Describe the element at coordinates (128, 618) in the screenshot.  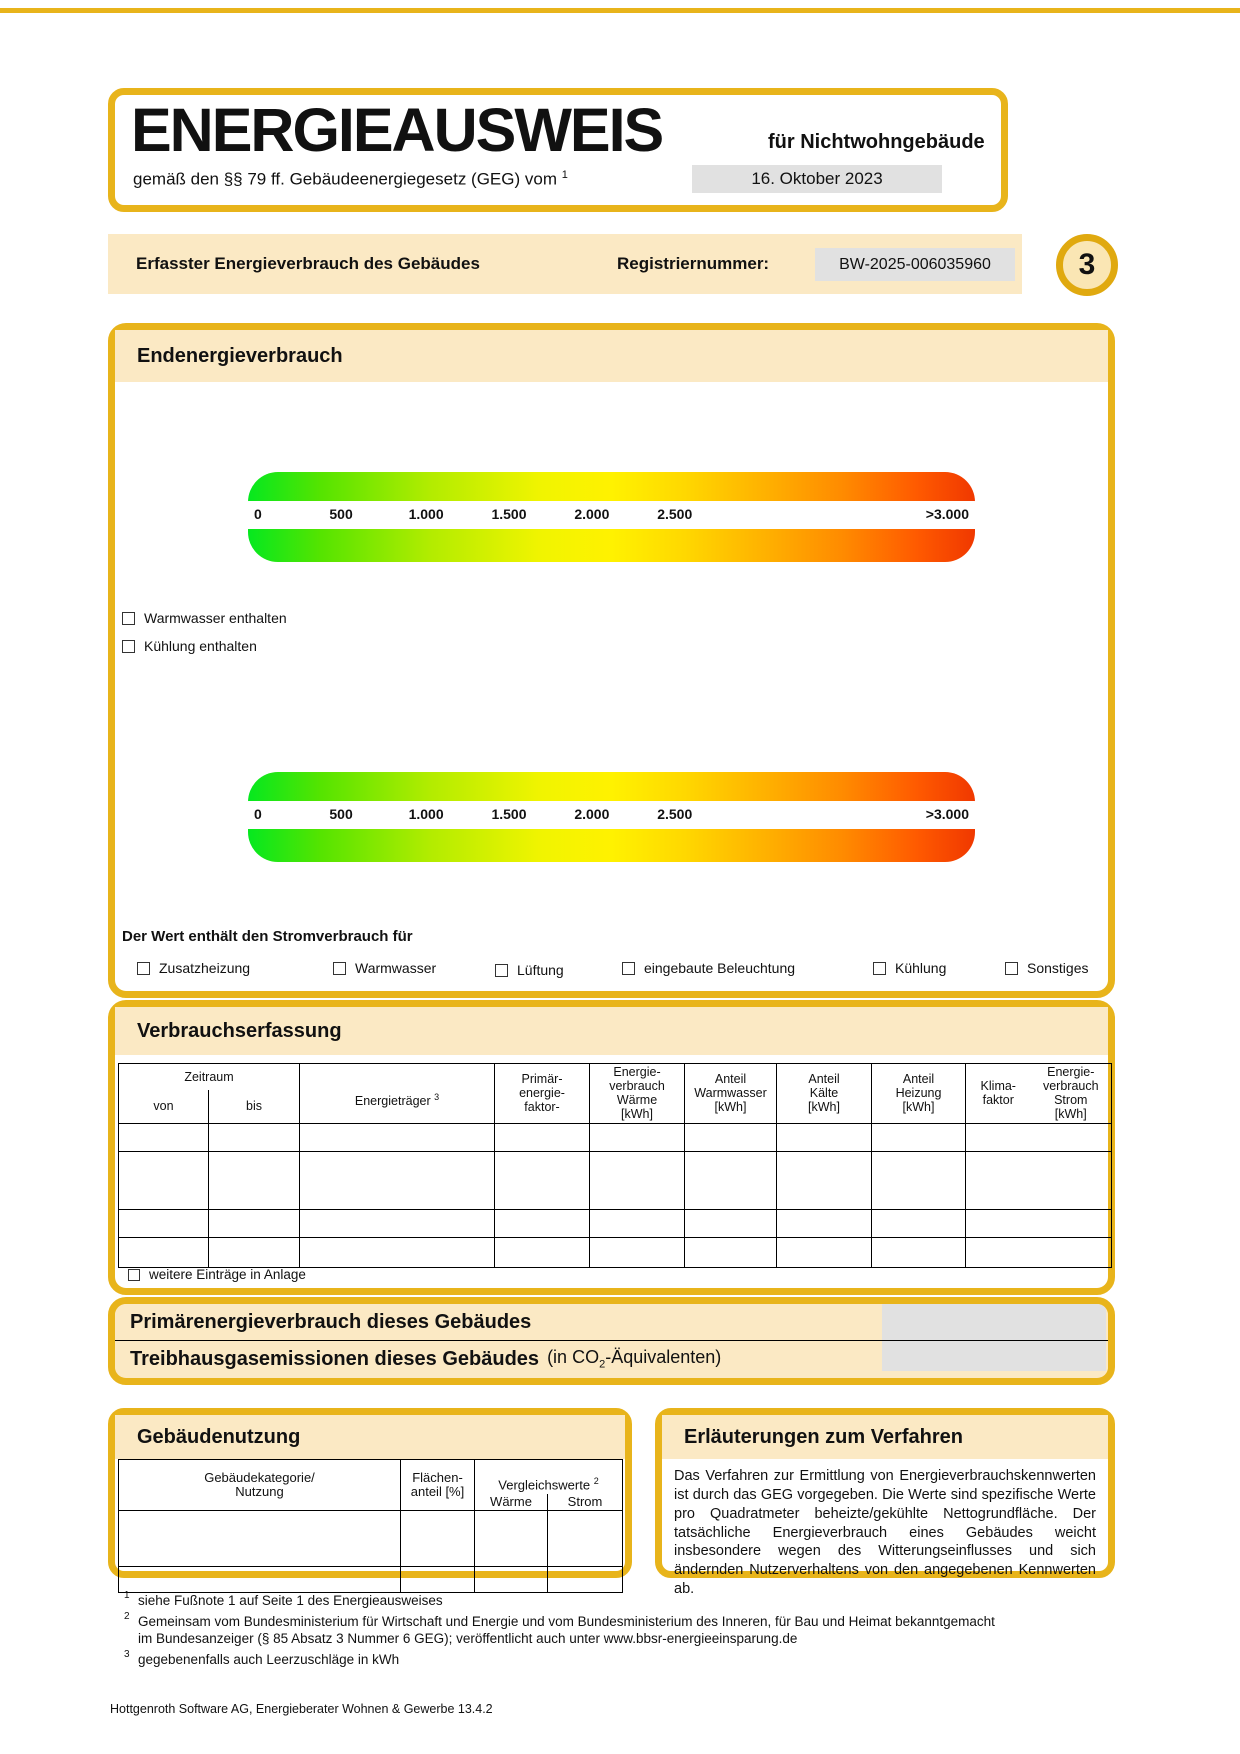
I see `warmwasser-enthalten-checkbox` at that location.